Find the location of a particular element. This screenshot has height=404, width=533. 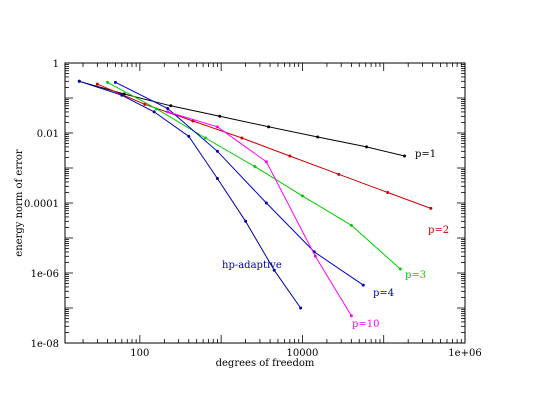

label-hp-adaptive: hp-adaptive is located at coordinates (252, 265).